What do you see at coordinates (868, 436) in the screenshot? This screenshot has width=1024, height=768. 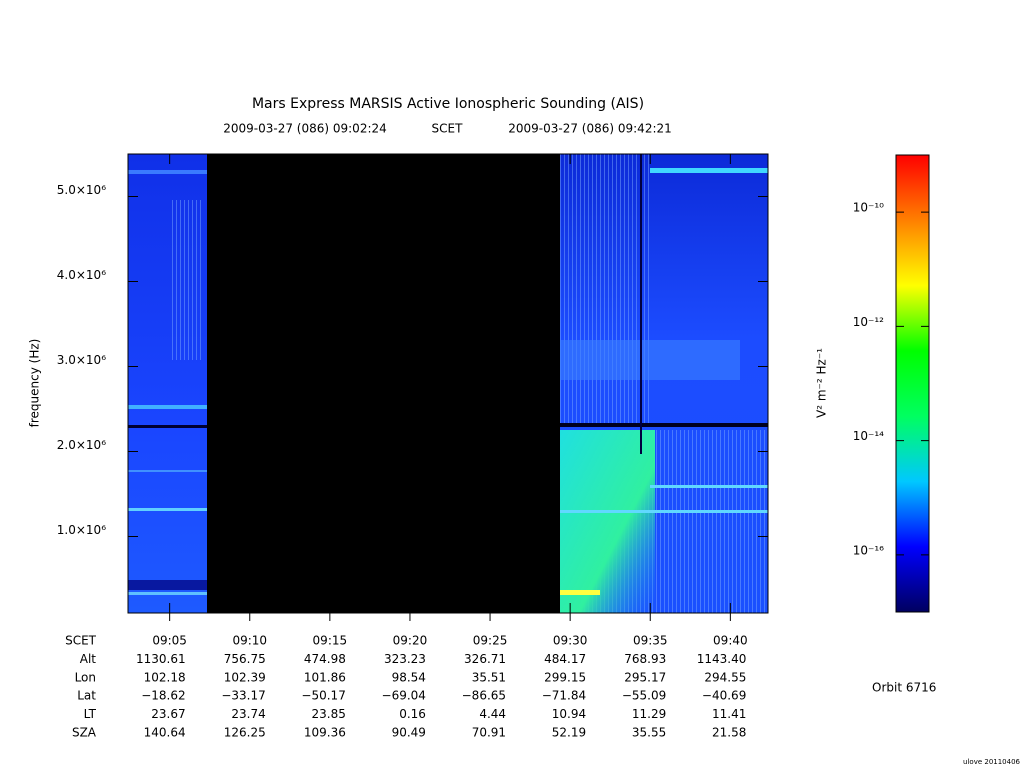 I see `colorbar-tick-label: 10⁻¹⁴` at bounding box center [868, 436].